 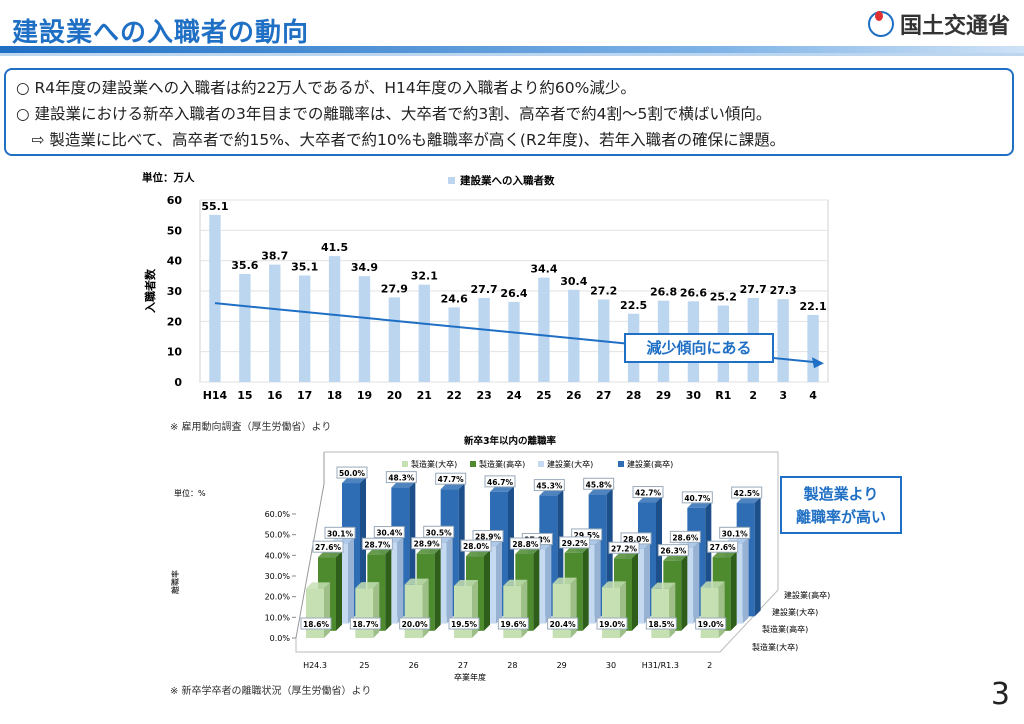 What do you see at coordinates (352, 473) in the screenshot?
I see `chart2-data-label: 50.0%` at bounding box center [352, 473].